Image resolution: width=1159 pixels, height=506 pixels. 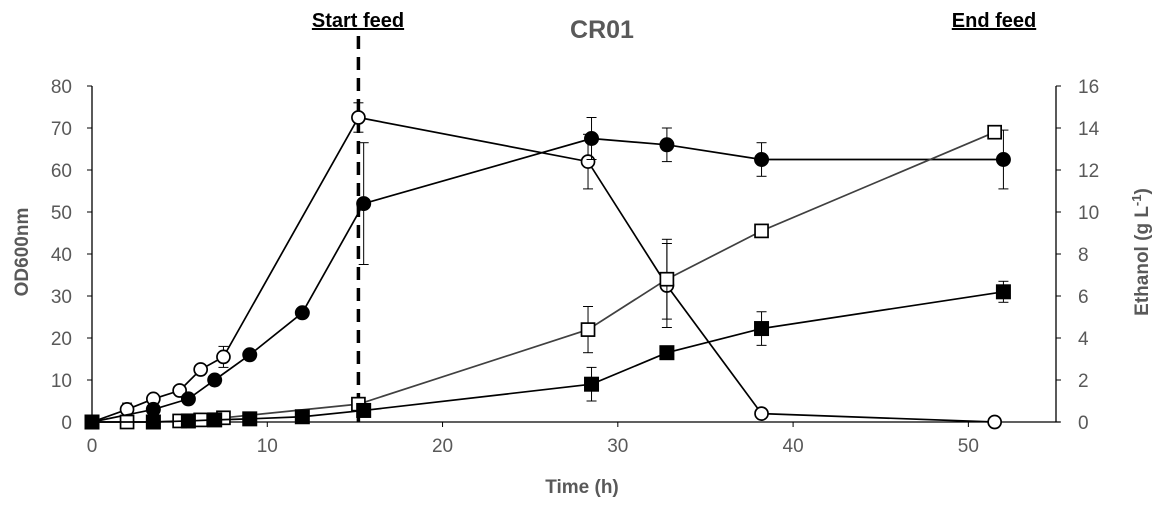 What do you see at coordinates (61, 381) in the screenshot?
I see `y-left-tick-label: 10` at bounding box center [61, 381].